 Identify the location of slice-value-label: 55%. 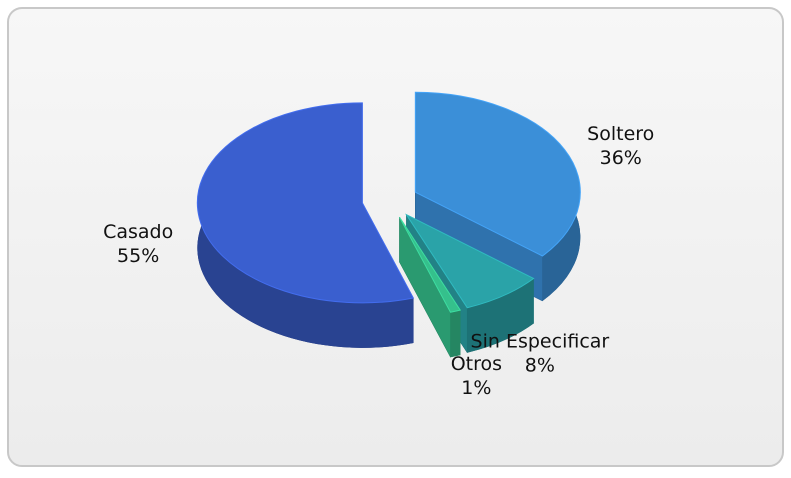
(138, 256).